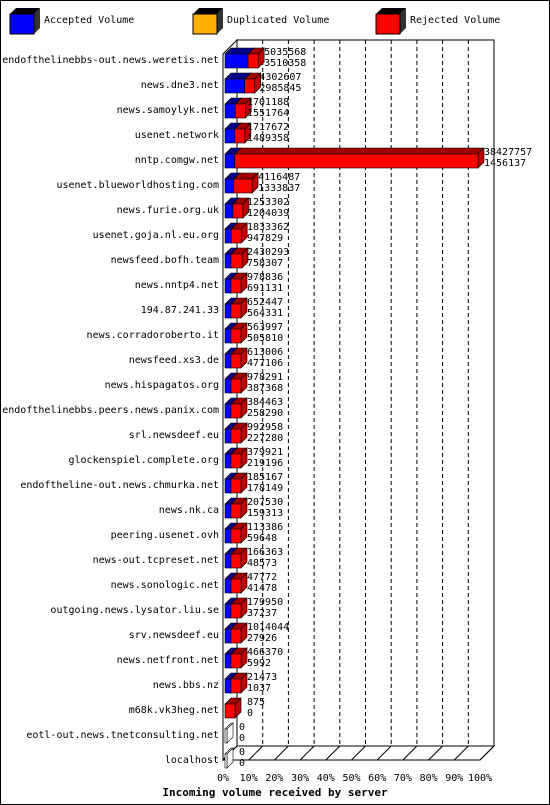  Describe the element at coordinates (265, 238) in the screenshot. I see `value-label-accepted: 947829` at that location.